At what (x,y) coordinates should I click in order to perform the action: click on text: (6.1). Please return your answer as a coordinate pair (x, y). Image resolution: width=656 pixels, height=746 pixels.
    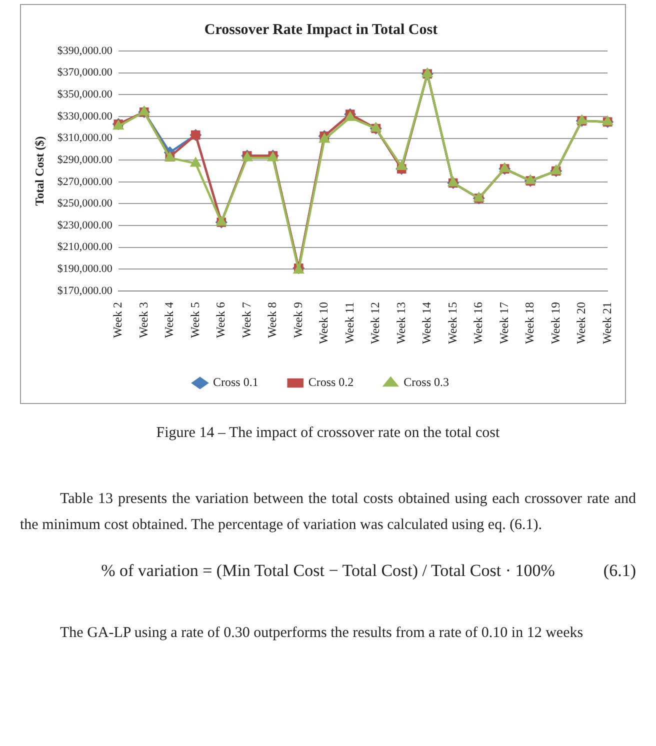
    Looking at the image, I should click on (619, 571).